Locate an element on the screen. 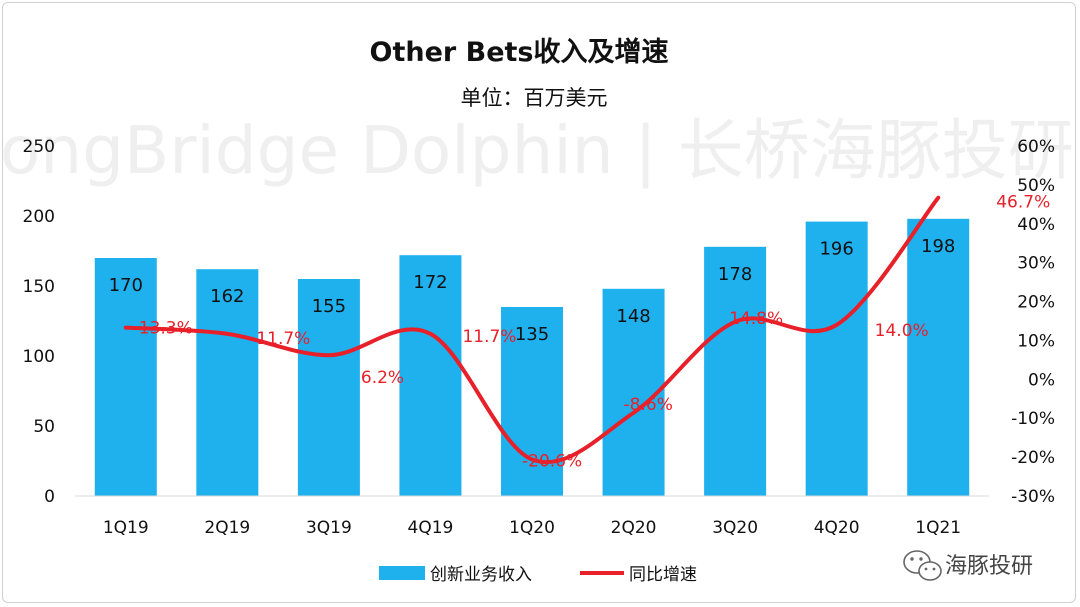 The image size is (1080, 607). bar-data-label: 148 is located at coordinates (633, 316).